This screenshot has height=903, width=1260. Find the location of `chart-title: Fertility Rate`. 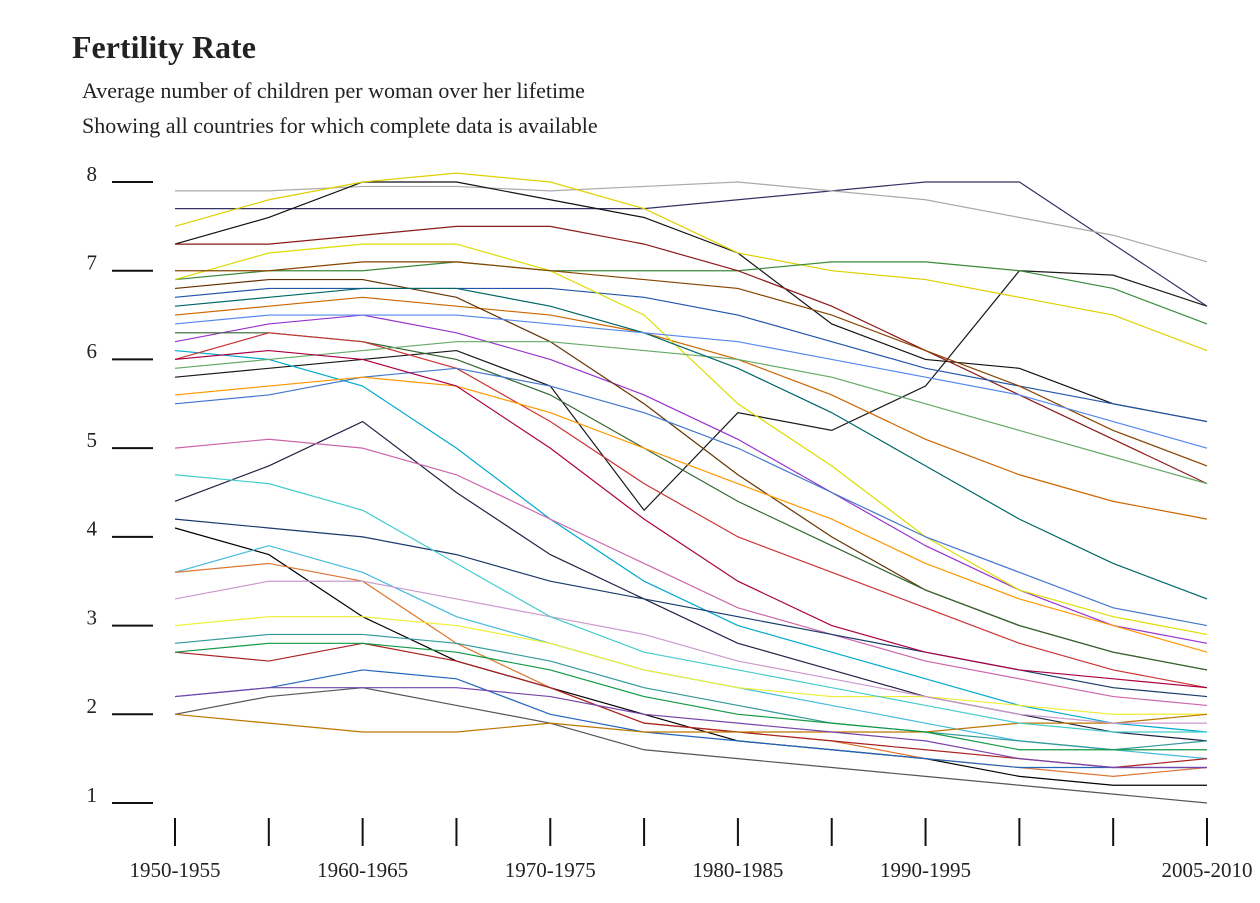

chart-title: Fertility Rate is located at coordinates (164, 47).